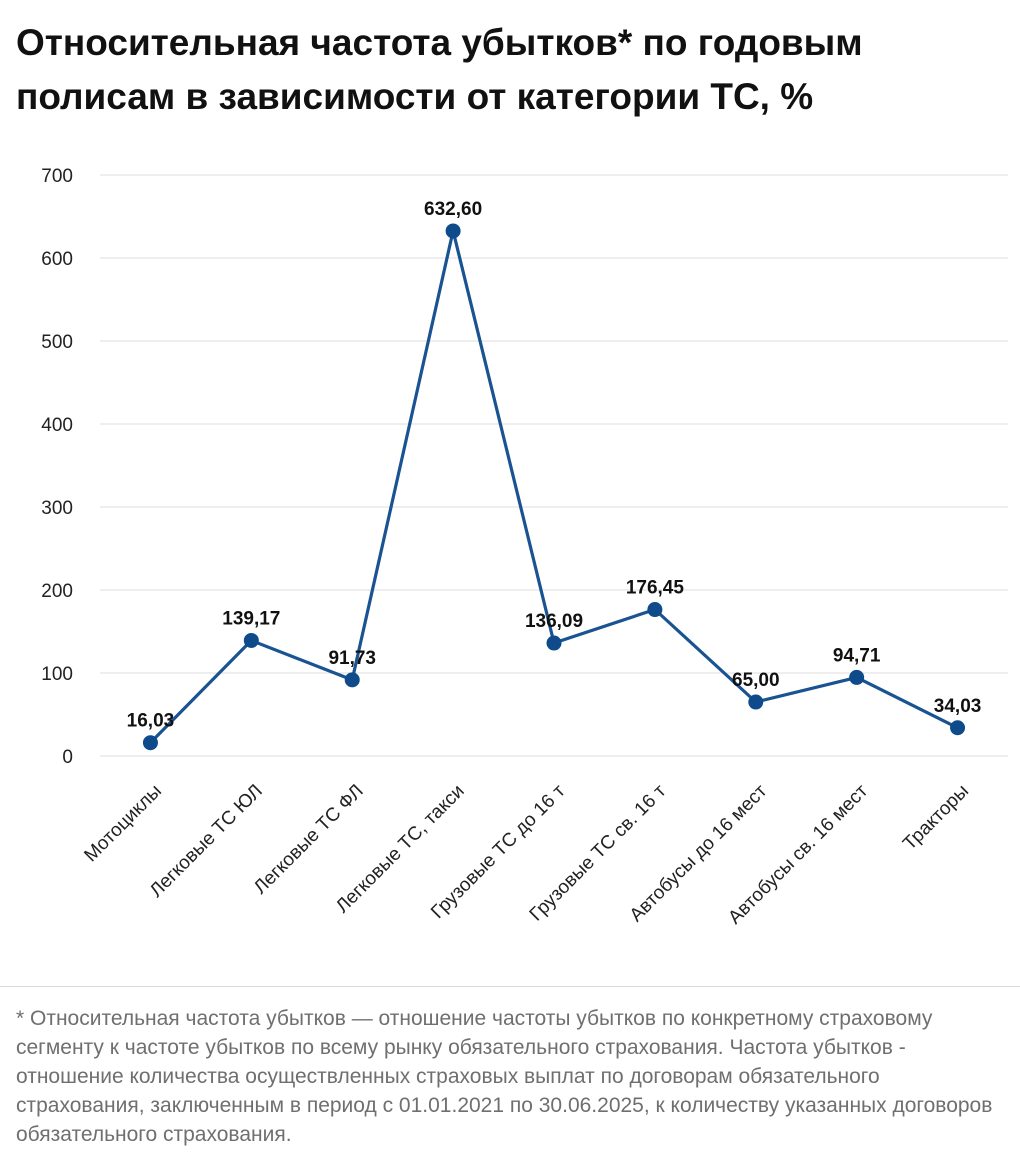 The image size is (1020, 1172). I want to click on data-label: 136,09, so click(554, 621).